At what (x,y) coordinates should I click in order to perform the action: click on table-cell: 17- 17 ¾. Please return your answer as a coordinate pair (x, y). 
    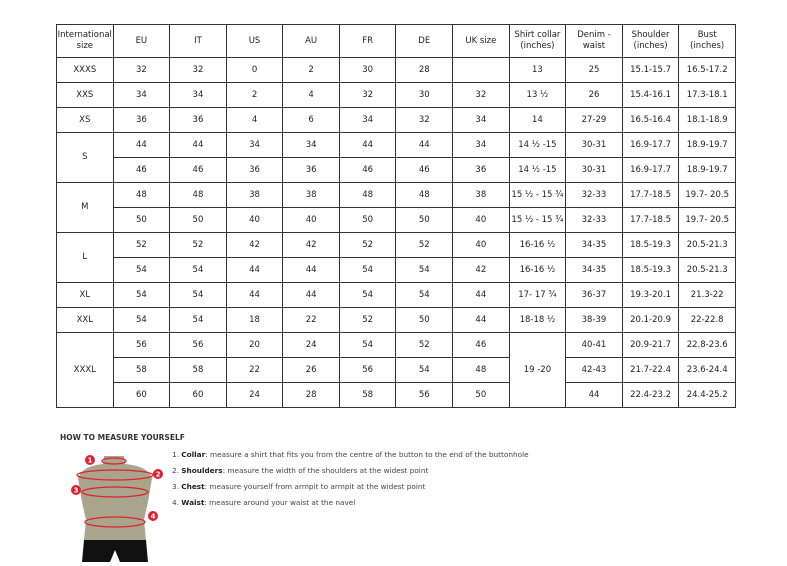
    Looking at the image, I should click on (537, 295).